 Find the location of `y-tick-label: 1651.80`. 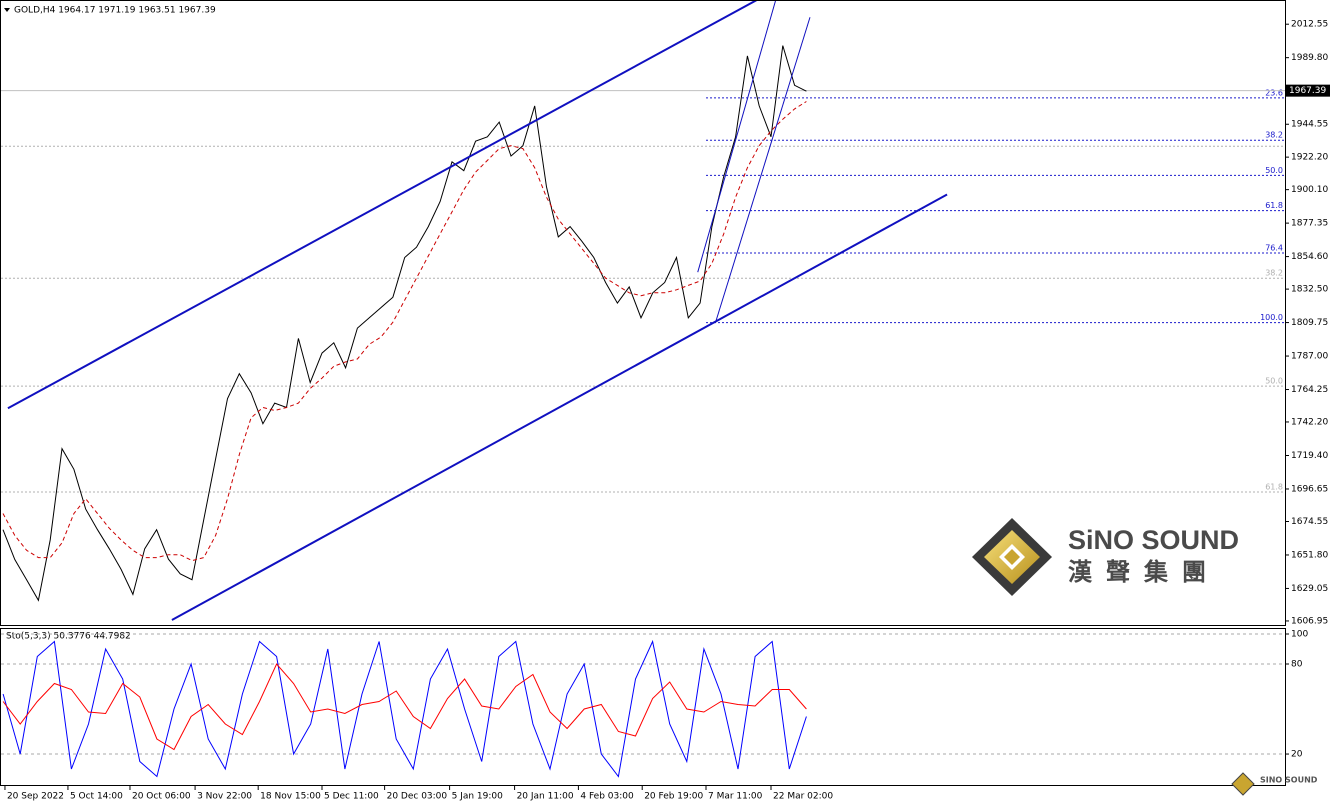

y-tick-label: 1651.80 is located at coordinates (1309, 555).